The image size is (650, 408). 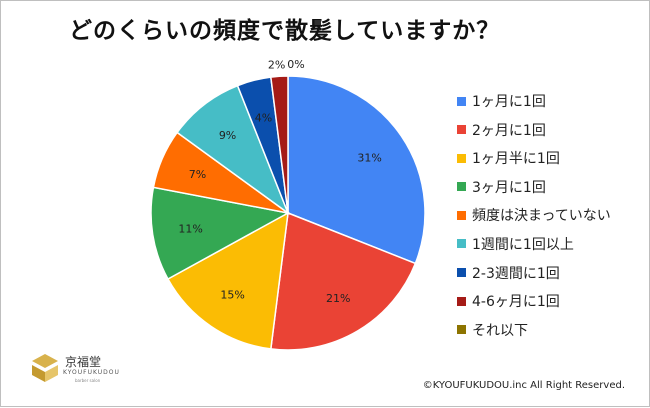 I want to click on legend-label-4: 3ヶ月に1回, so click(x=509, y=187).